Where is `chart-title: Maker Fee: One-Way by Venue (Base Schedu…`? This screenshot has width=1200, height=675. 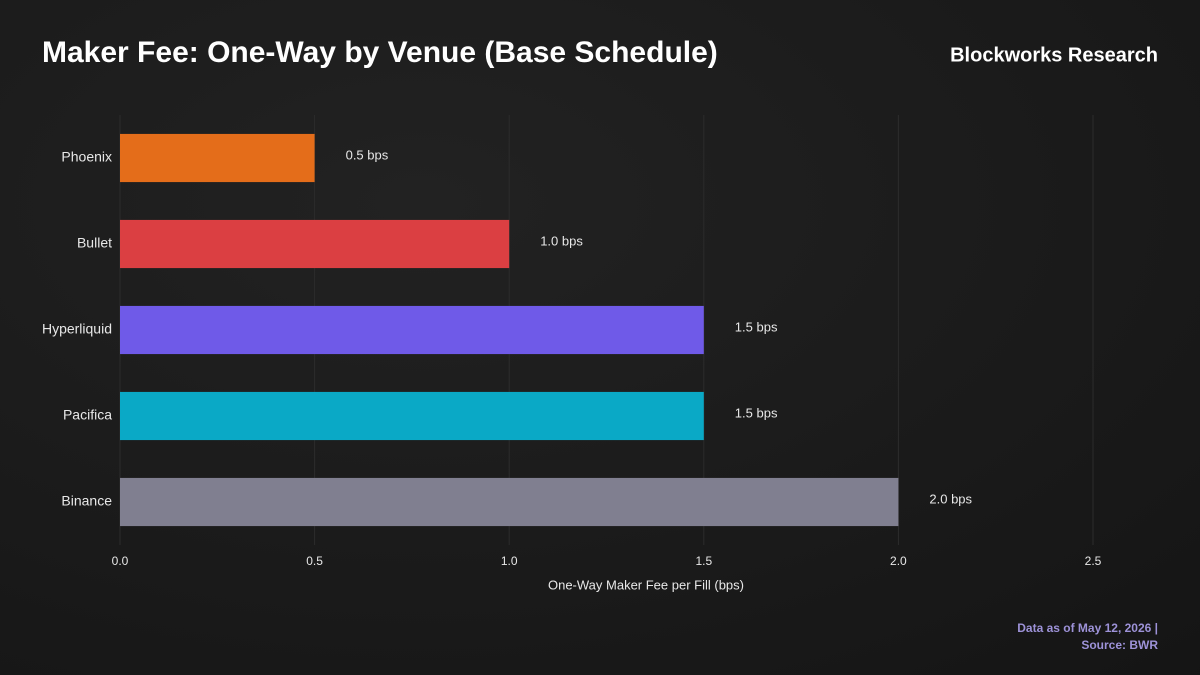
chart-title: Maker Fee: One-Way by Venue (Base Schedu… is located at coordinates (380, 52).